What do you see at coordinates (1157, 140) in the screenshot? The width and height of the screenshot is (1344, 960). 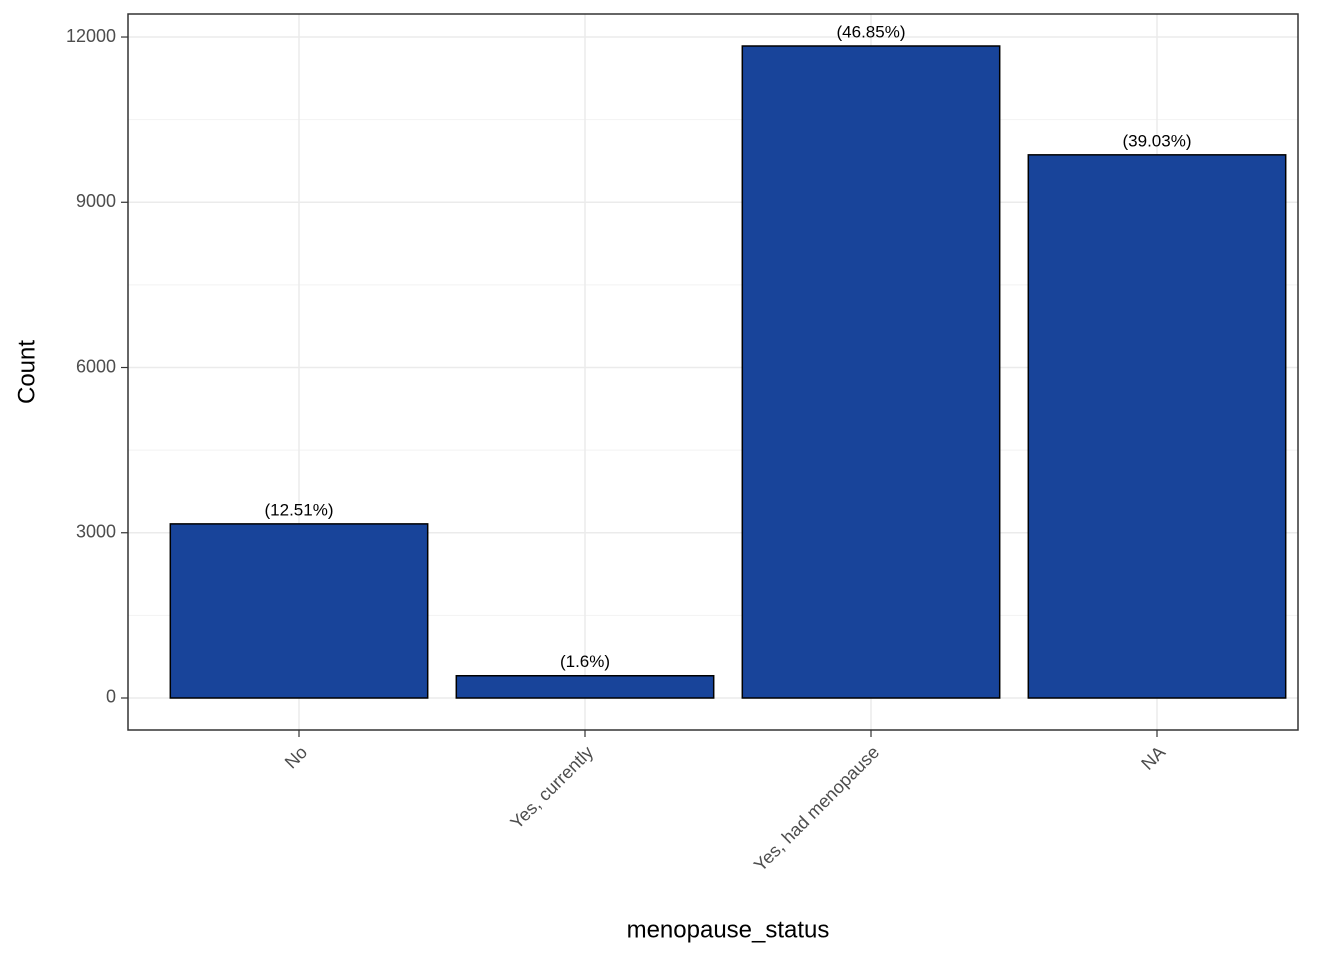 I see `value-label: (39.03%)` at bounding box center [1157, 140].